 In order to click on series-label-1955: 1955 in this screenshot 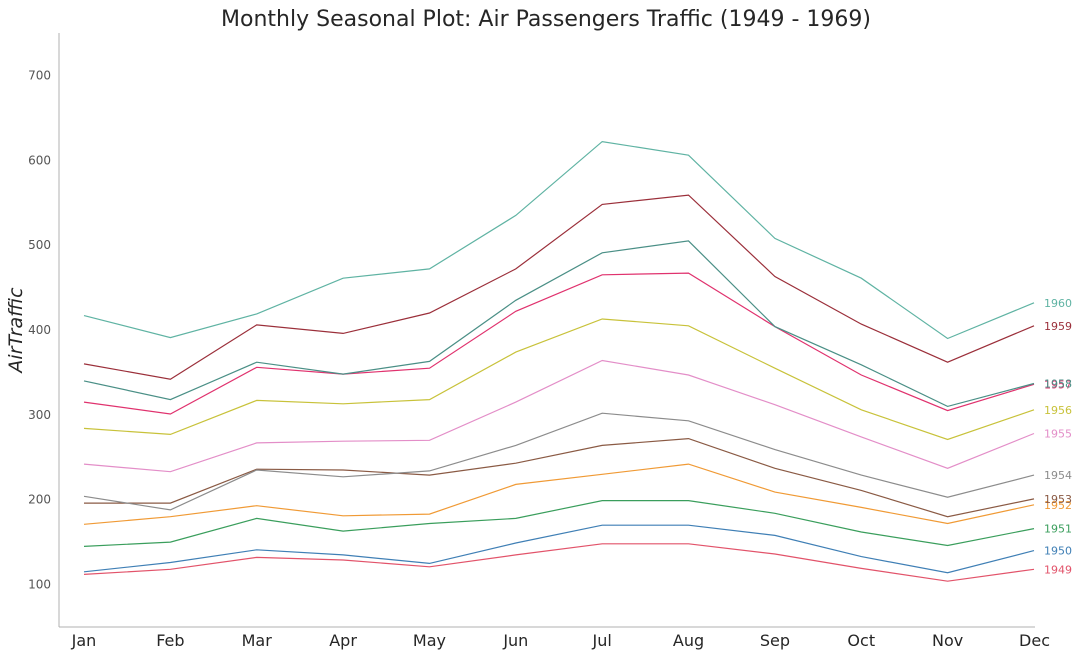, I will do `click(1058, 434)`.